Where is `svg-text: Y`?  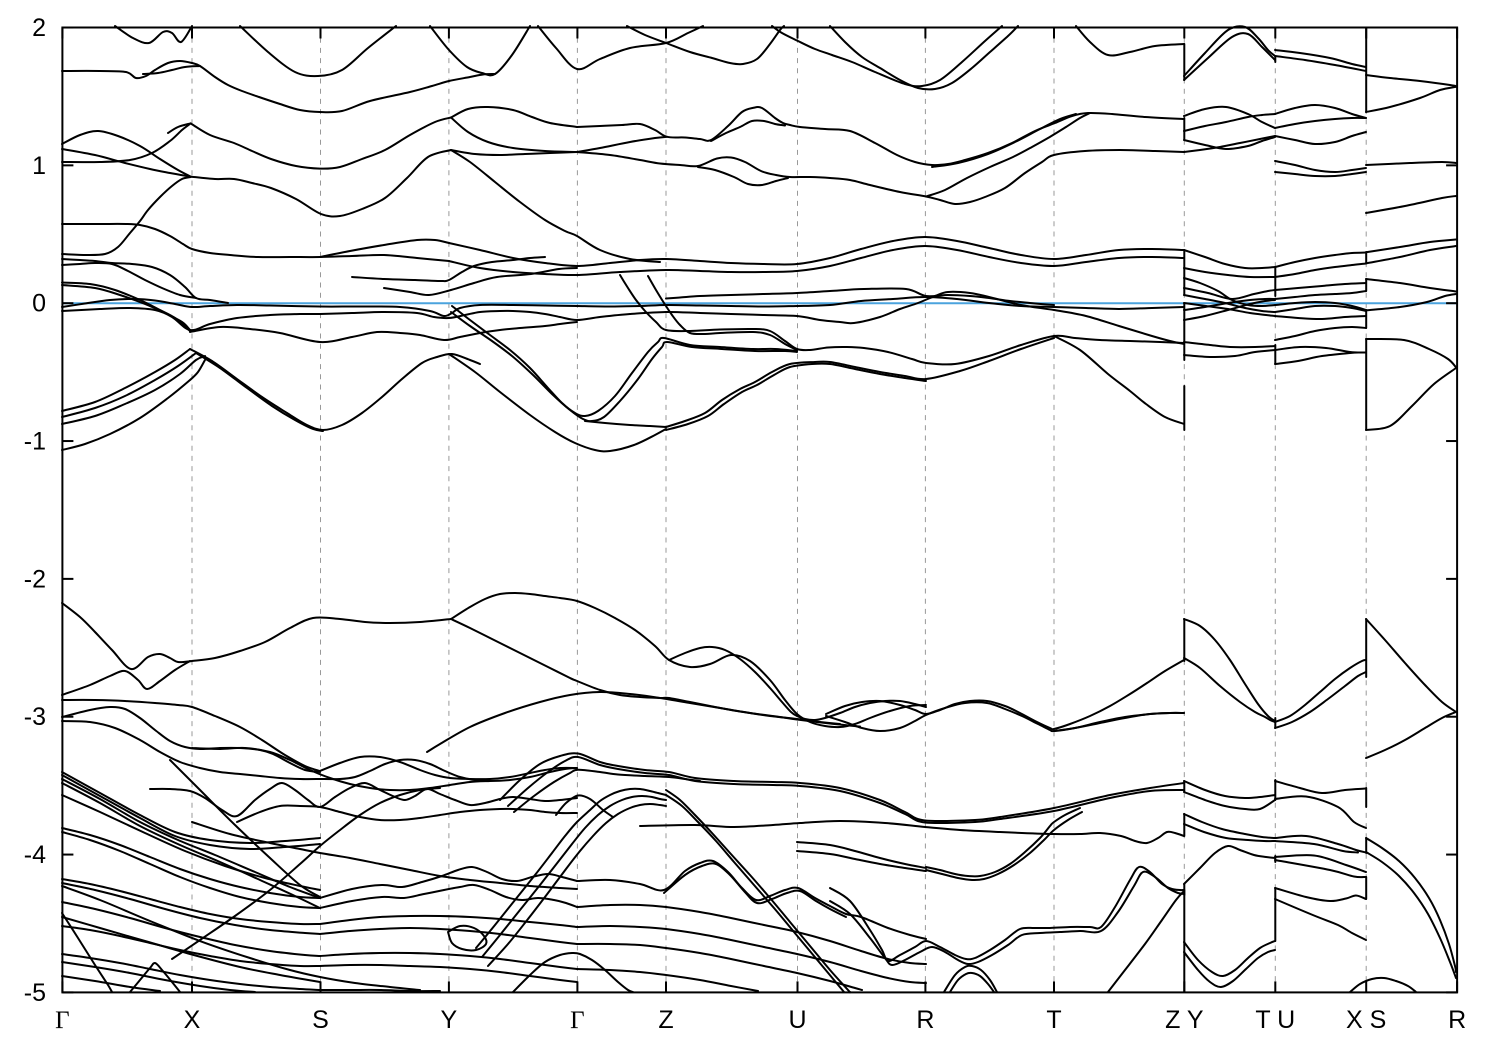
svg-text: Y is located at coordinates (449, 1020).